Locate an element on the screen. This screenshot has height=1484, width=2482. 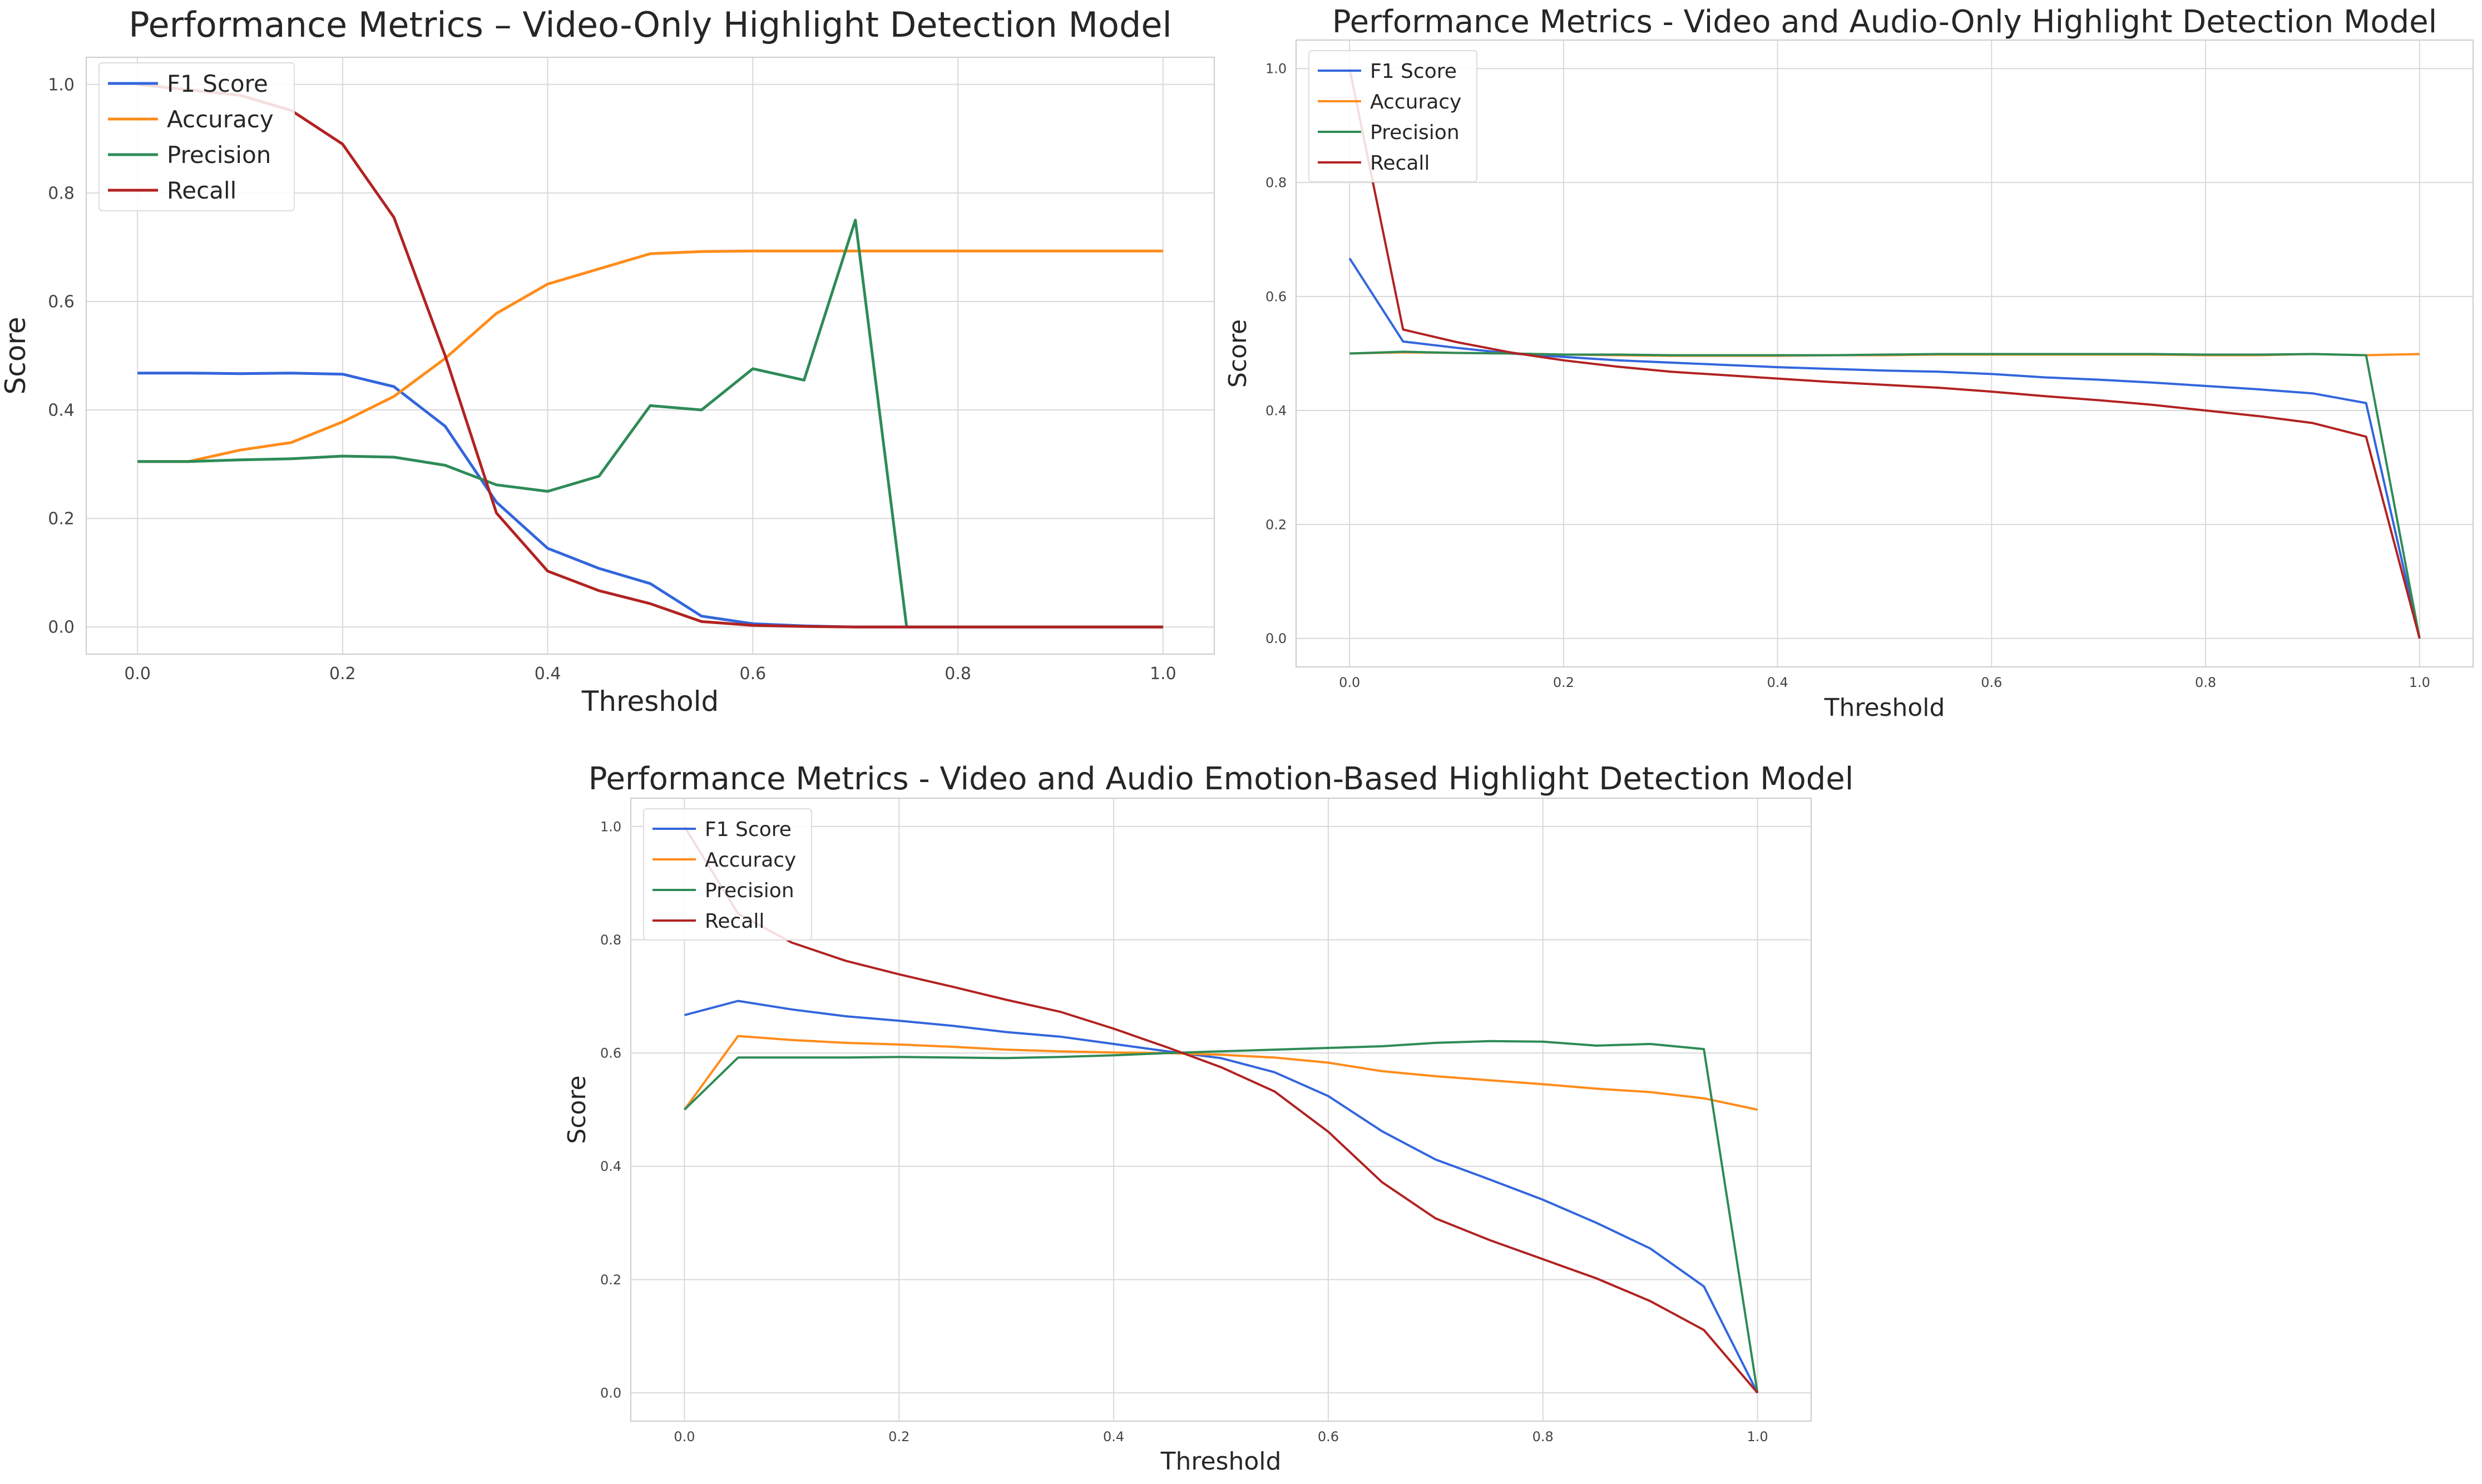
series-line-f1-score is located at coordinates (1222, 1196).